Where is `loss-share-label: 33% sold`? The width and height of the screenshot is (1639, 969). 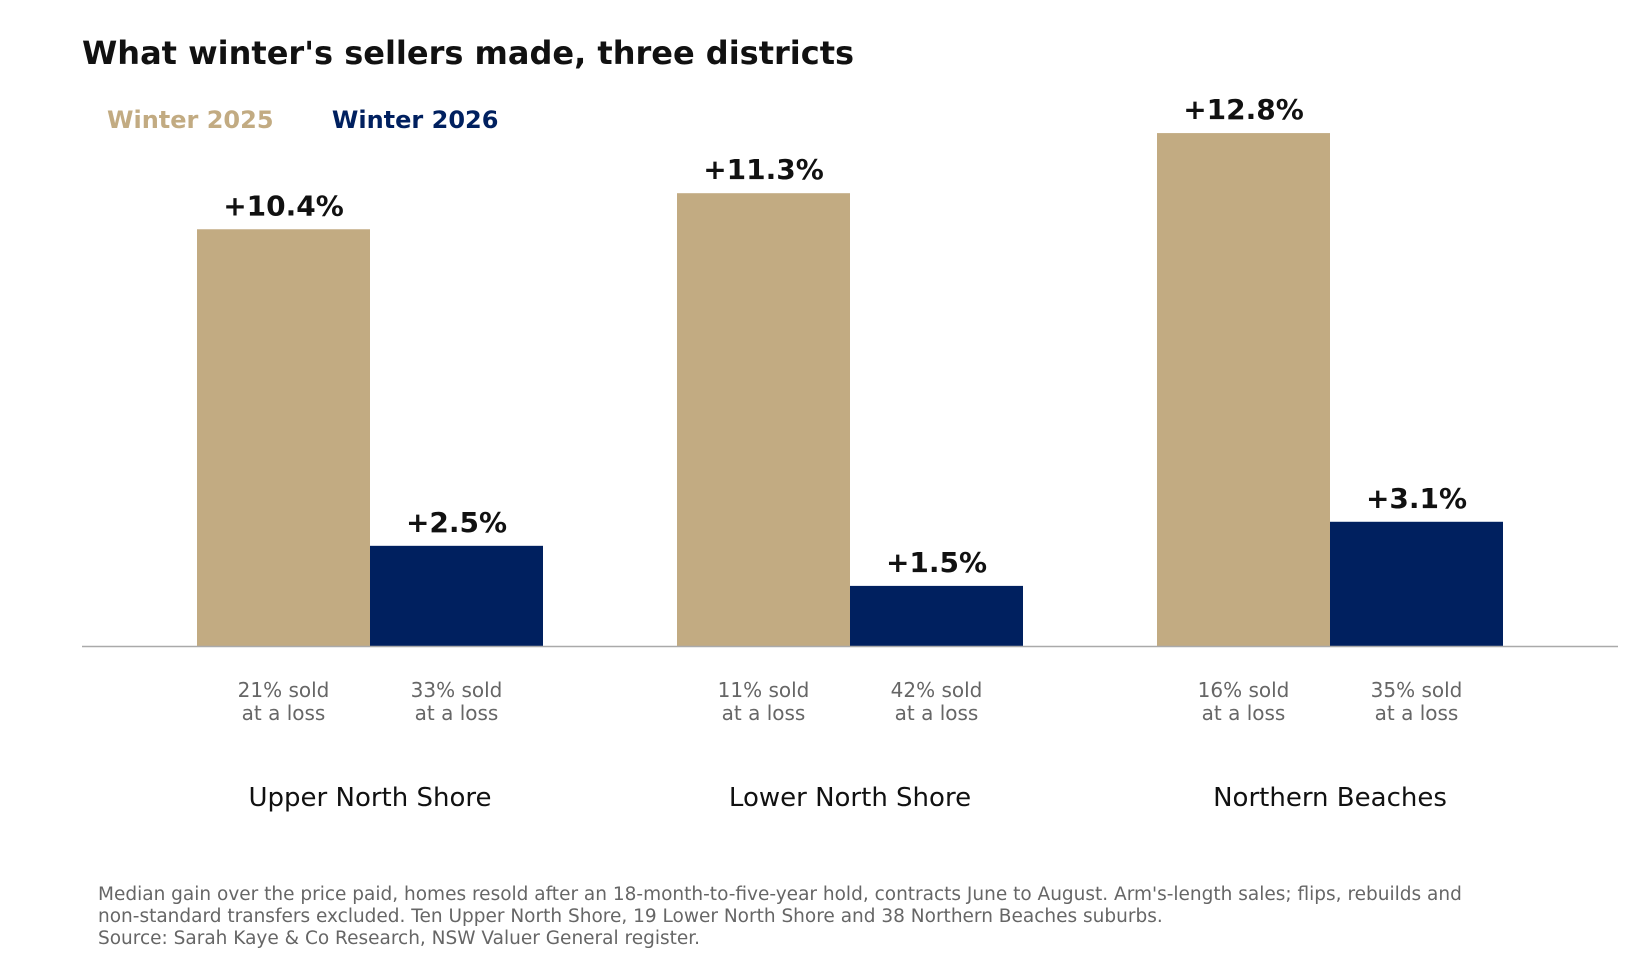 loss-share-label: 33% sold is located at coordinates (457, 690).